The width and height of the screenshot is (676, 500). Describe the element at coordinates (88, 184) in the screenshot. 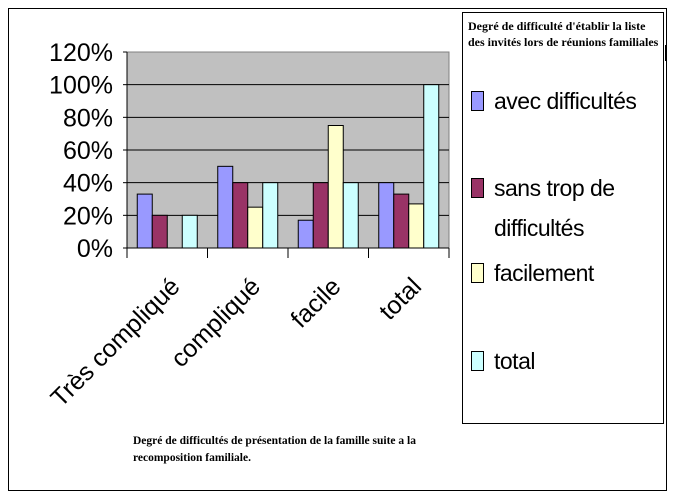

I see `y-tick-label: 40%` at that location.